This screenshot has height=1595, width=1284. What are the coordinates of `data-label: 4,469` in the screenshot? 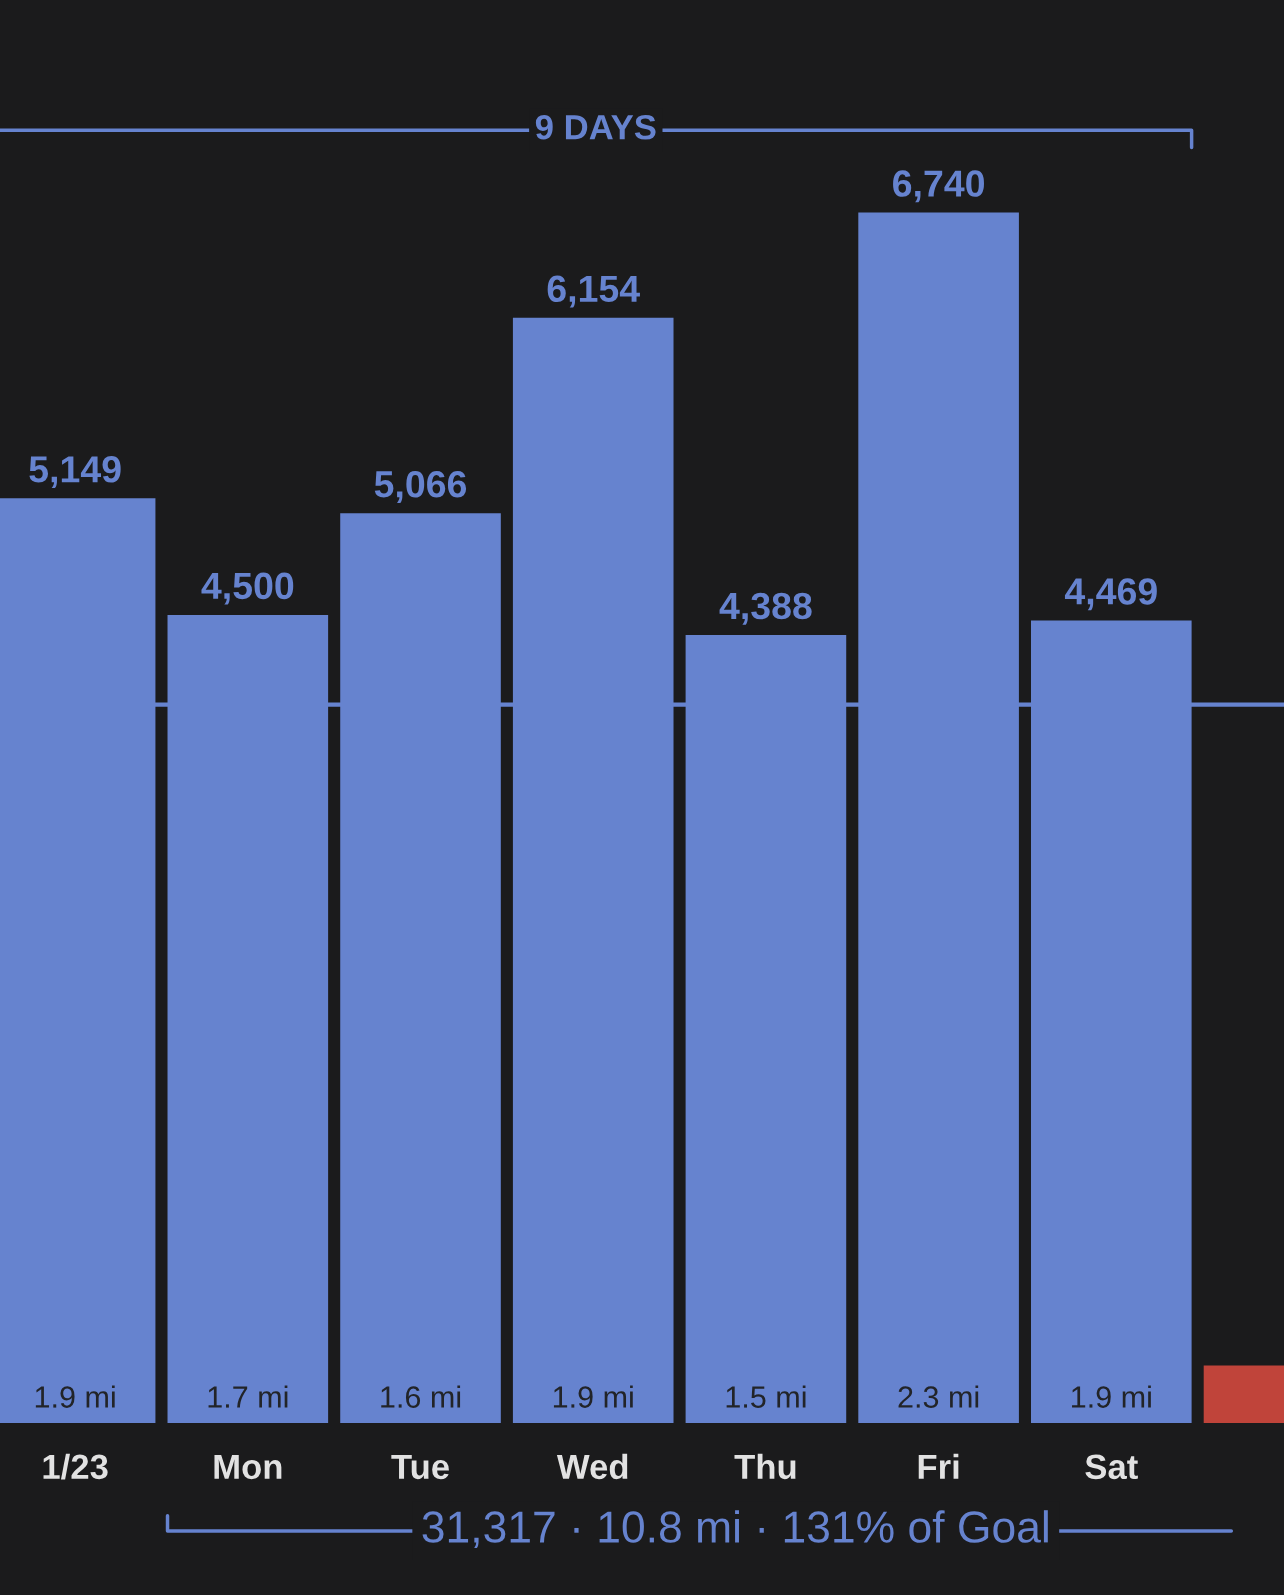 It's located at (1110, 594).